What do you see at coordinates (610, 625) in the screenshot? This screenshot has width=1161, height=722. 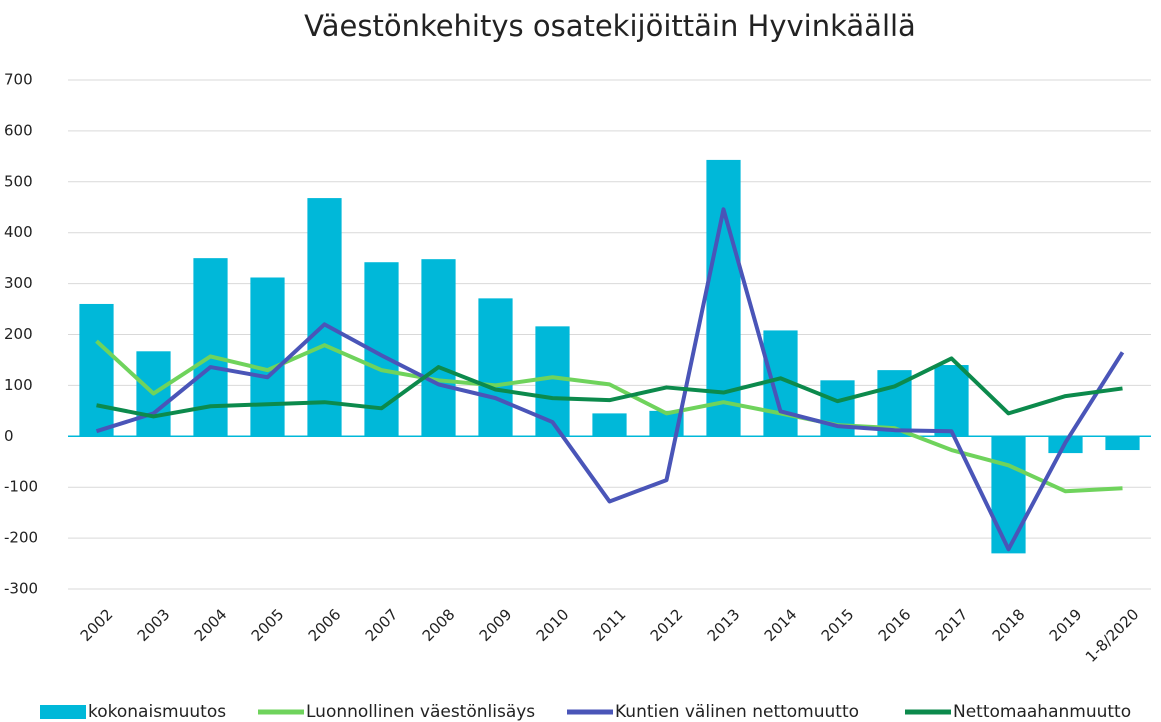 I see `x-tick-label: 2011` at bounding box center [610, 625].